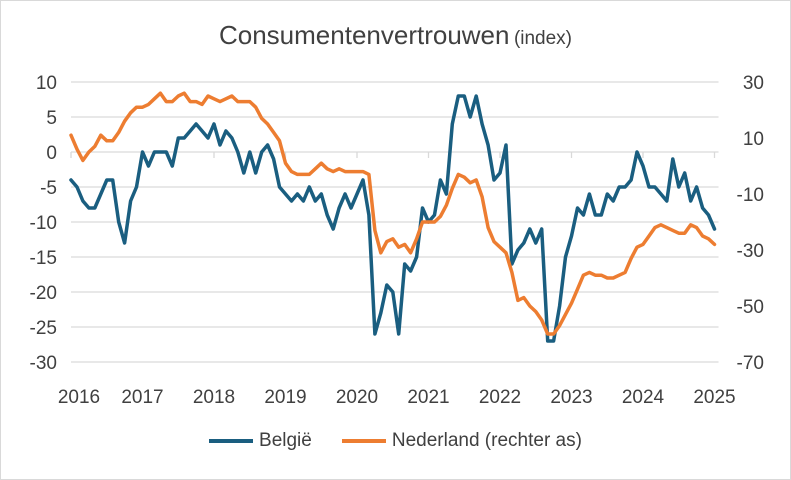 This screenshot has height=480, width=791. I want to click on y-left-tick-label: 0, so click(51, 153).